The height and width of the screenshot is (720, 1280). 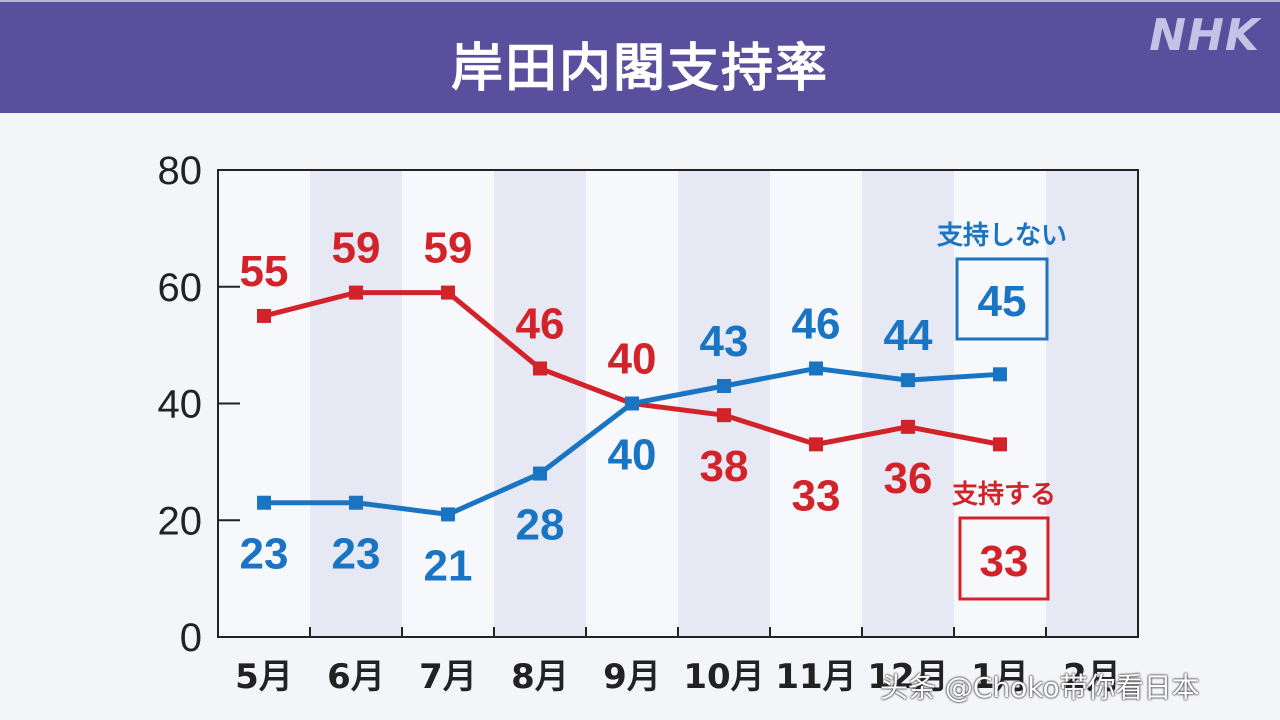 What do you see at coordinates (1092, 677) in the screenshot?
I see `x-tick-label: 2月` at bounding box center [1092, 677].